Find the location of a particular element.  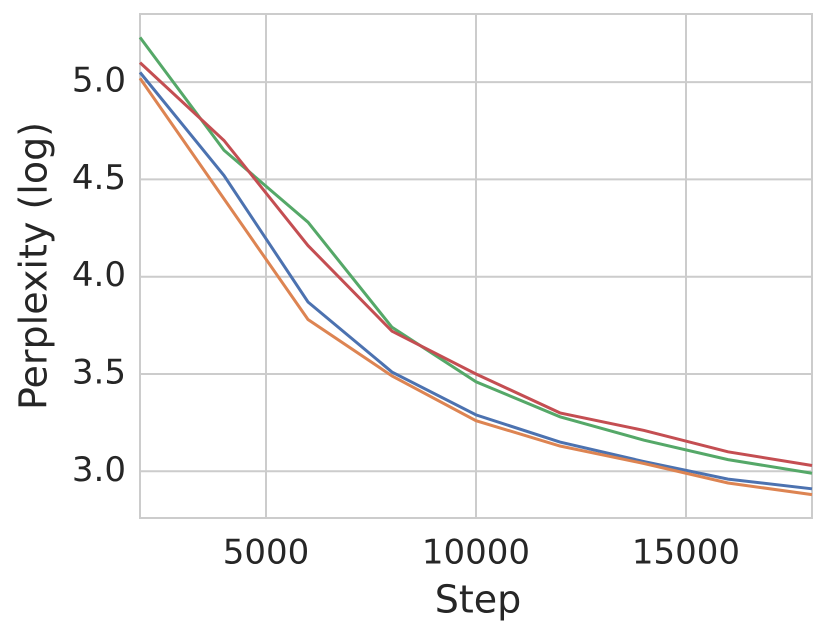

y-tick-label: 5.0 is located at coordinates (99, 81).